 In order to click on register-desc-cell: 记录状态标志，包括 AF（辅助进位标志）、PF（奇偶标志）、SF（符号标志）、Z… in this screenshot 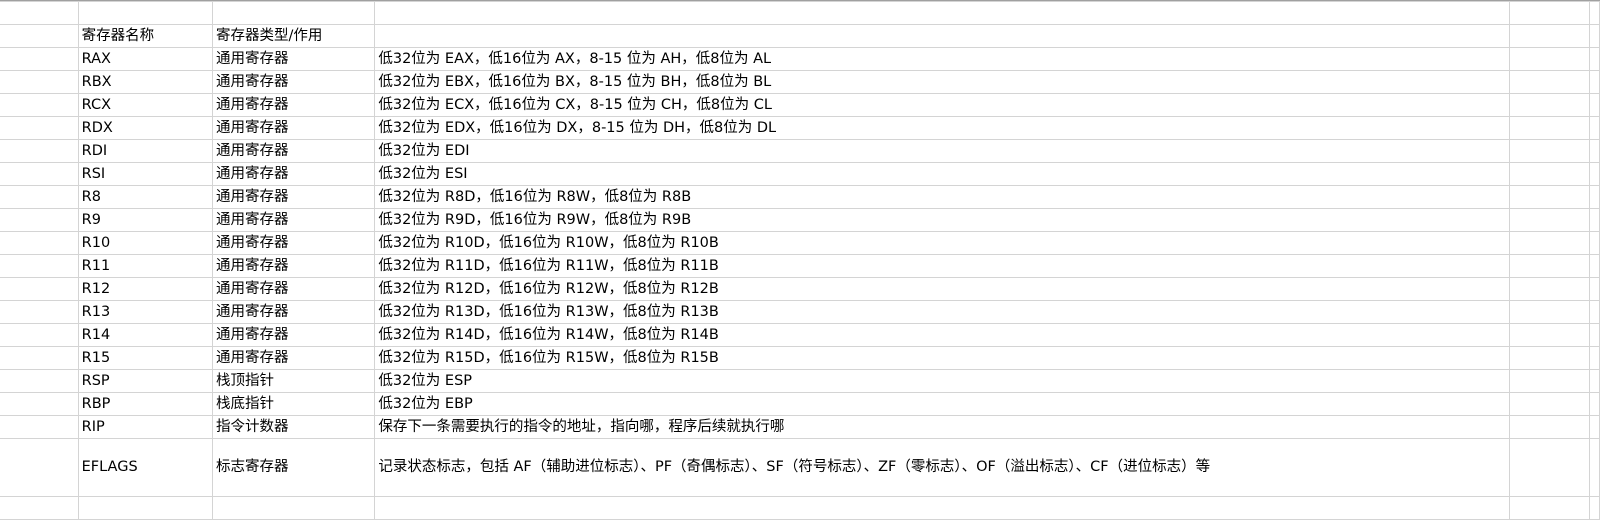, I will do `click(942, 467)`.